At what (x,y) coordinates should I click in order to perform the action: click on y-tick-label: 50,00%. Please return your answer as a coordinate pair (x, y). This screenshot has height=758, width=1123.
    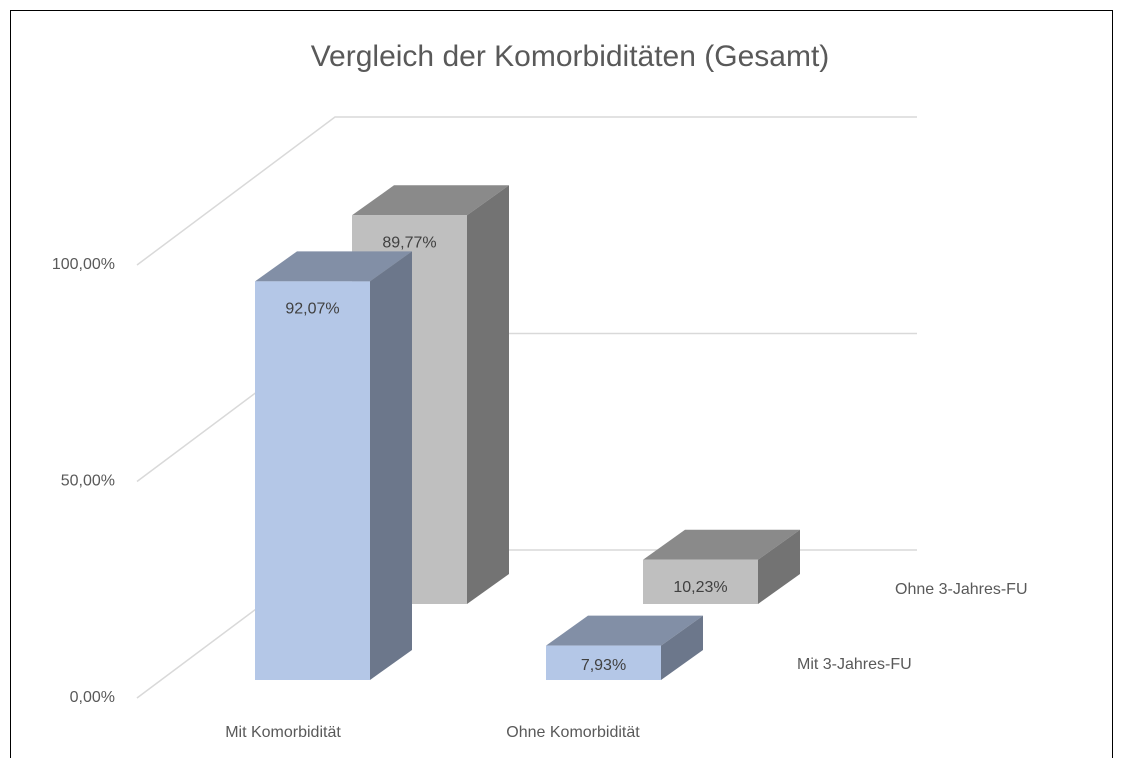
    Looking at the image, I should click on (88, 481).